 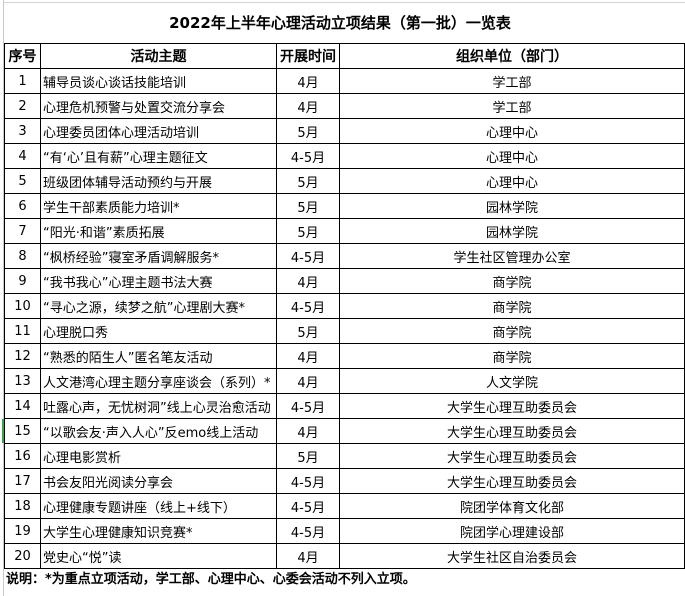 I want to click on table-row: 9 “我书我心”心理主题书法大赛 4月 商学院, so click(x=344, y=281).